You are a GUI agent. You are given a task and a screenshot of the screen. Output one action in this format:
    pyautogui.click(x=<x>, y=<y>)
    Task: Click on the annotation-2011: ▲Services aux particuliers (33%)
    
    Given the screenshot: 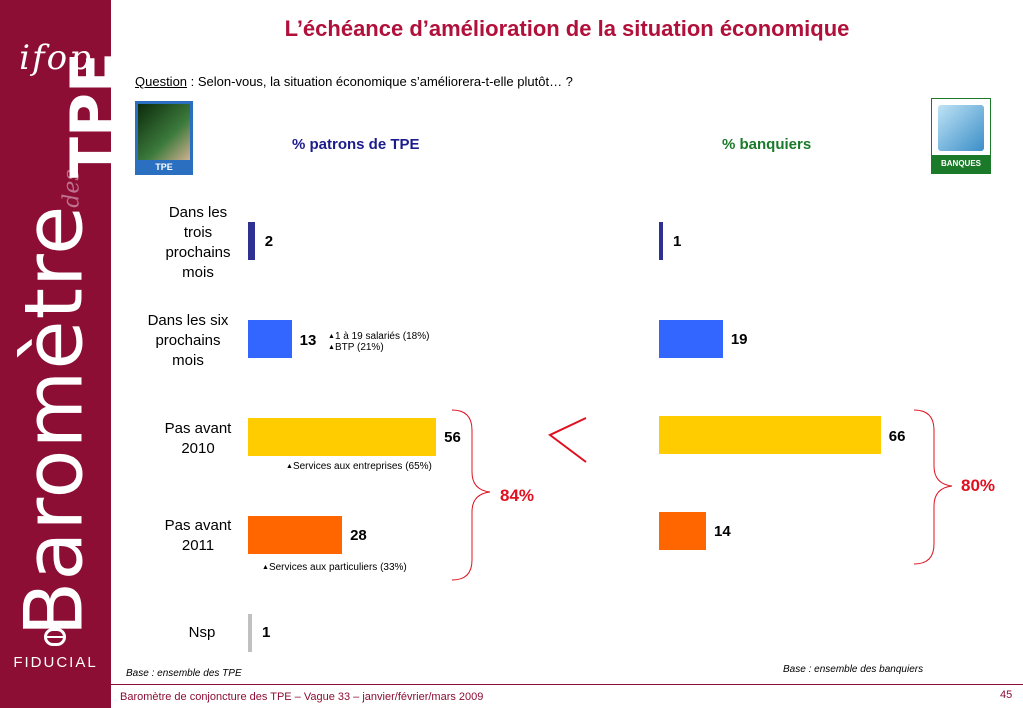 What is the action you would take?
    pyautogui.click(x=334, y=567)
    